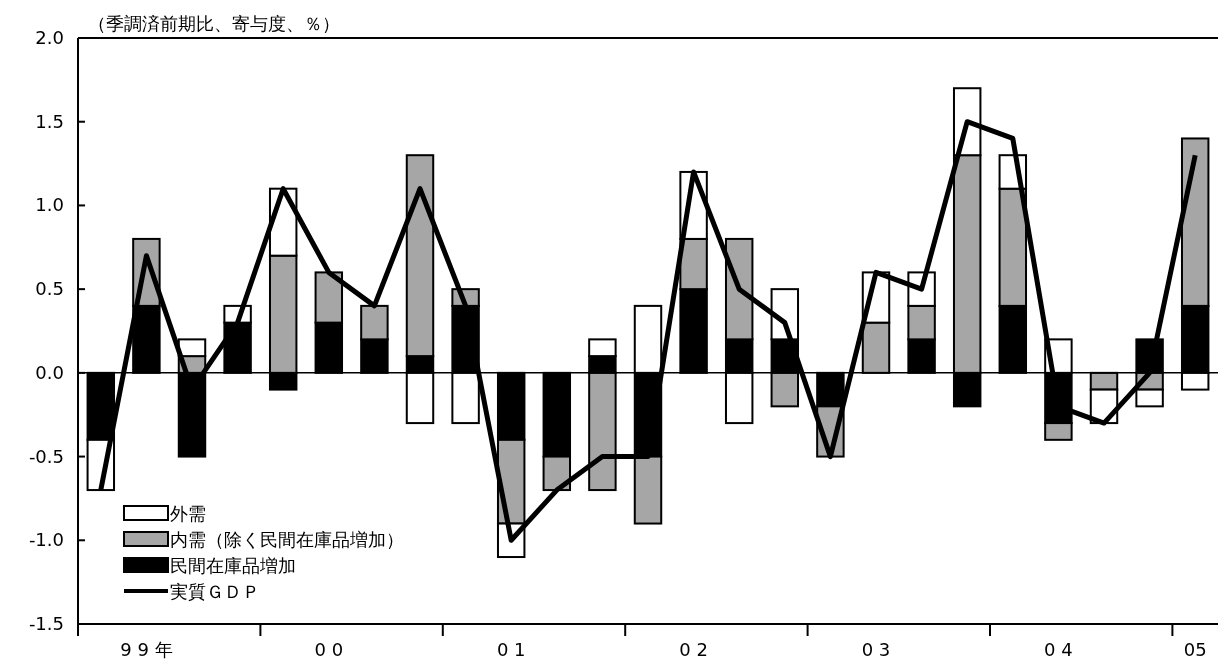 This screenshot has width=1220, height=663. Describe the element at coordinates (188, 513) in the screenshot. I see `legend-label: 外需` at that location.